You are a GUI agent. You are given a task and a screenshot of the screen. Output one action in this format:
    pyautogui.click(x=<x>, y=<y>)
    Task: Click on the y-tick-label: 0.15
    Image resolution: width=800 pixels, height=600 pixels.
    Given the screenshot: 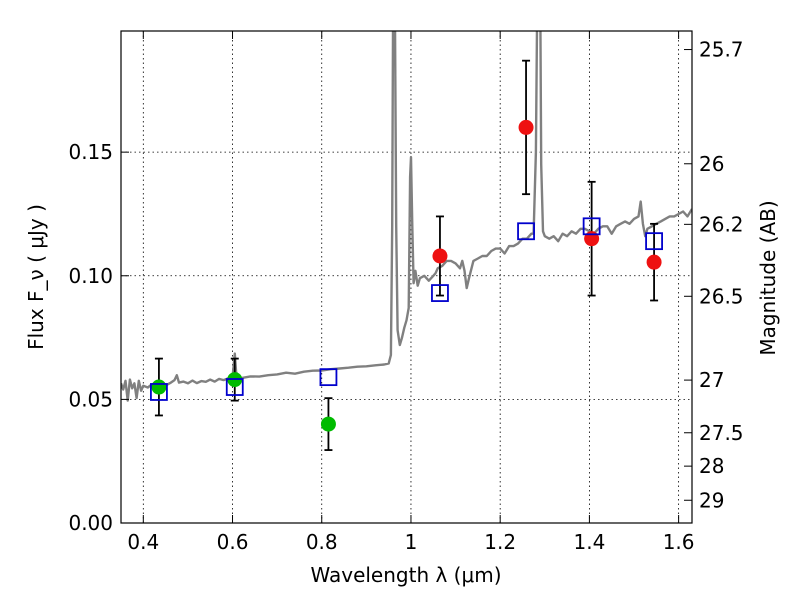 What is the action you would take?
    pyautogui.click(x=90, y=152)
    